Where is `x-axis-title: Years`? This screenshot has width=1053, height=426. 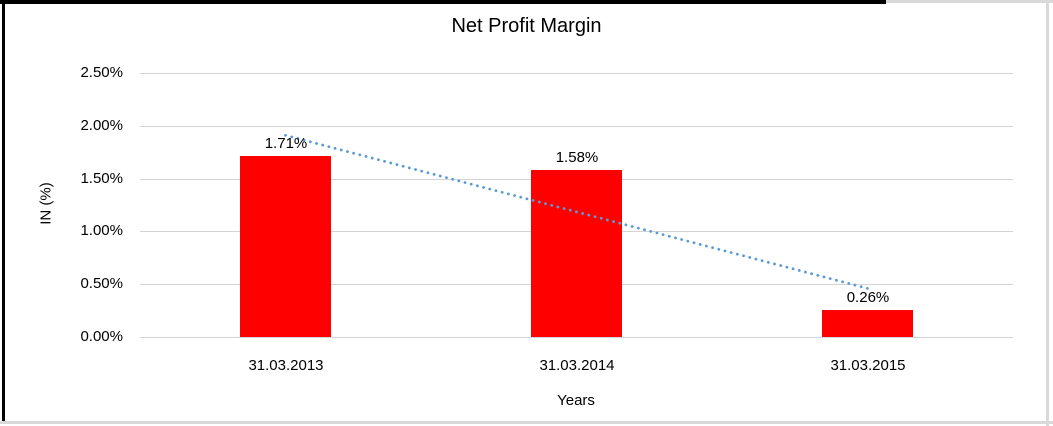
x-axis-title: Years is located at coordinates (576, 400).